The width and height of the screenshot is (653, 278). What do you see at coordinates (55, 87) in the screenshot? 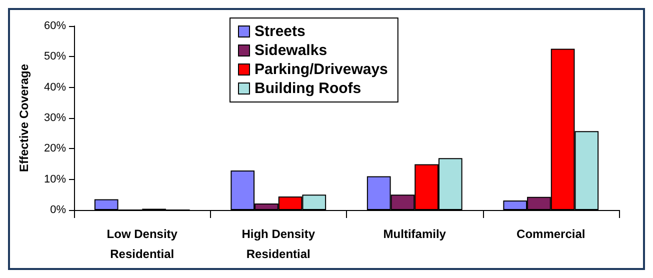
I see `y-tick-label: 40%` at bounding box center [55, 87].